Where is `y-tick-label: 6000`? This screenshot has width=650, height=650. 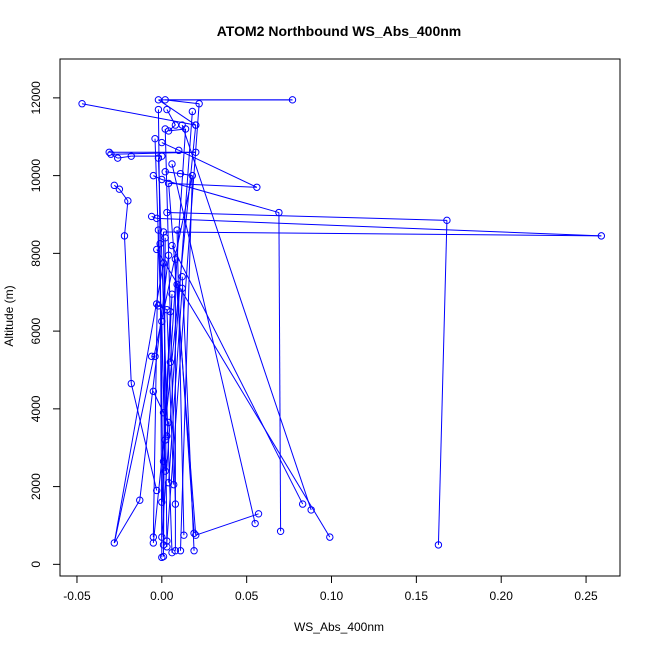
y-tick-label: 6000 is located at coordinates (36, 330).